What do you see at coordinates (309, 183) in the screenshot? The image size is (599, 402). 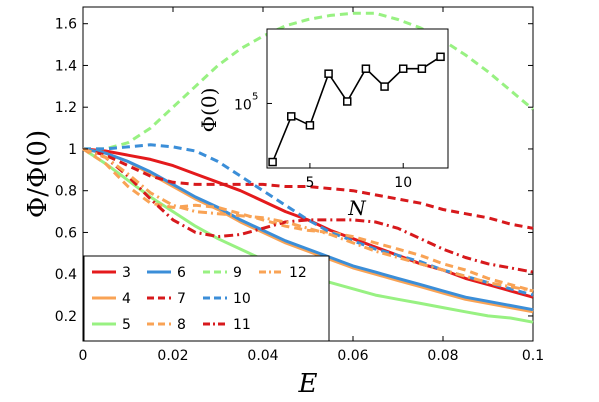 I see `inset-x-tick-label: 5` at bounding box center [309, 183].